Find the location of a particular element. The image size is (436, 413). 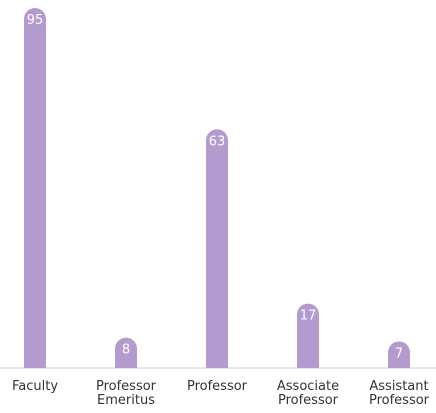

x-tick-label: Assistant Professor is located at coordinates (399, 393).